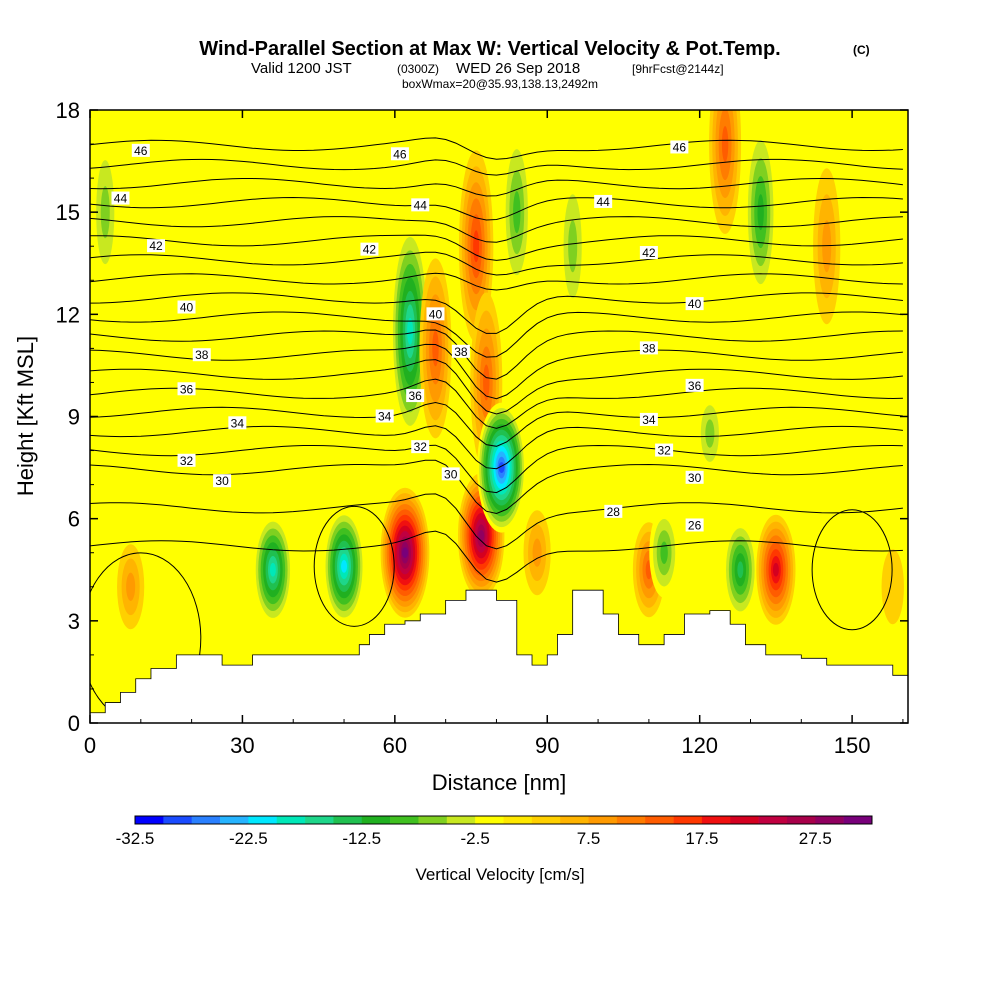 This screenshot has height=1000, width=1000. What do you see at coordinates (361, 838) in the screenshot?
I see `colorbar-tick-label: -12.5` at bounding box center [361, 838].